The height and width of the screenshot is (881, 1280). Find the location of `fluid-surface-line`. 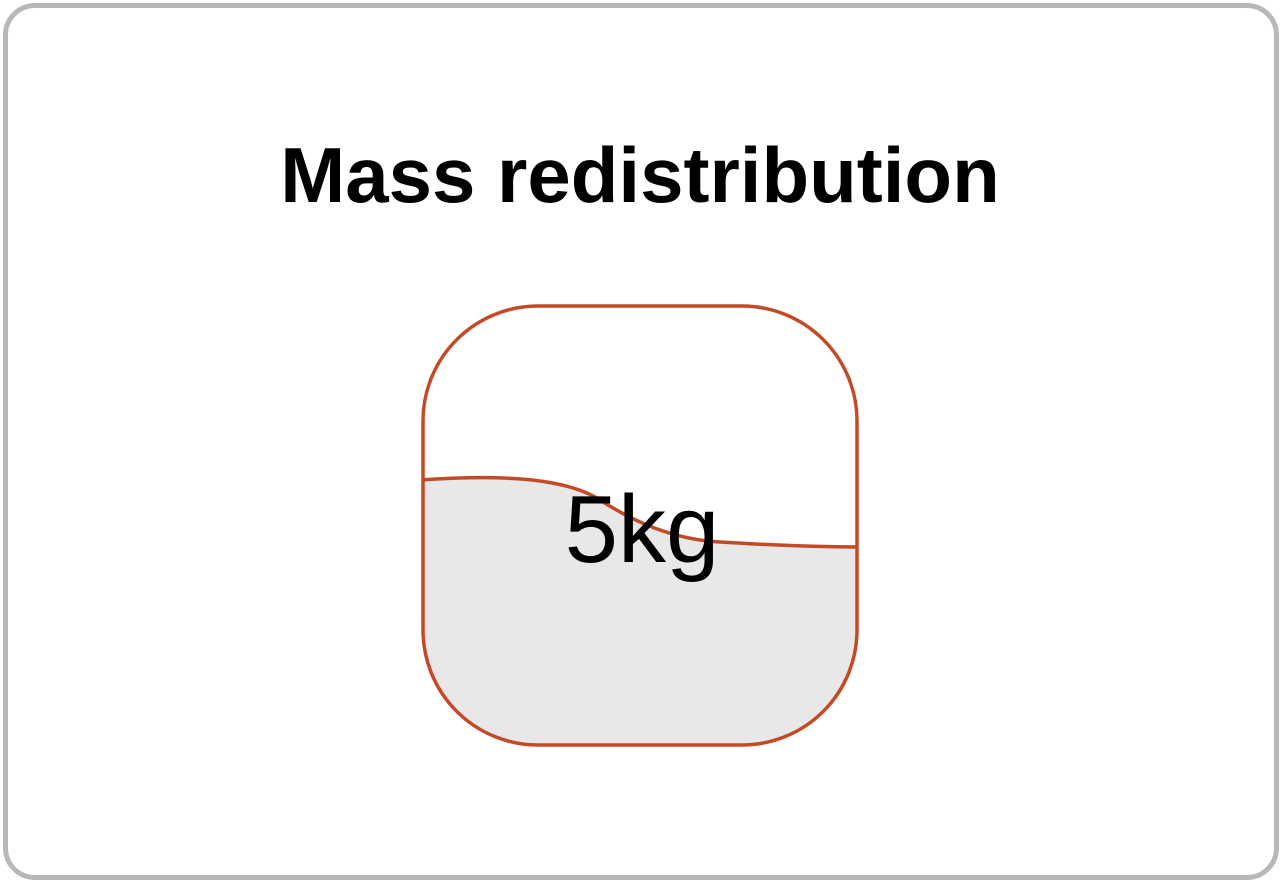

fluid-surface-line is located at coordinates (640, 512).